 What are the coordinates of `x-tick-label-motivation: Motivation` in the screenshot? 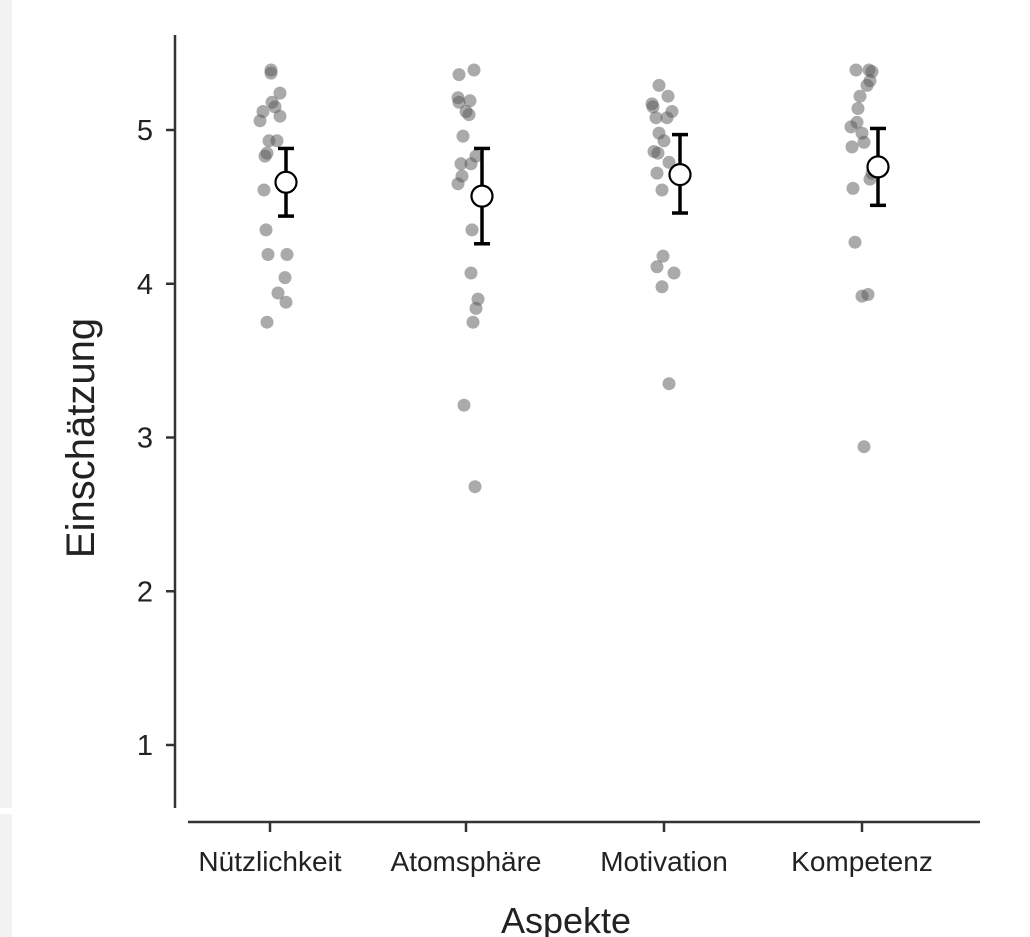 It's located at (664, 861).